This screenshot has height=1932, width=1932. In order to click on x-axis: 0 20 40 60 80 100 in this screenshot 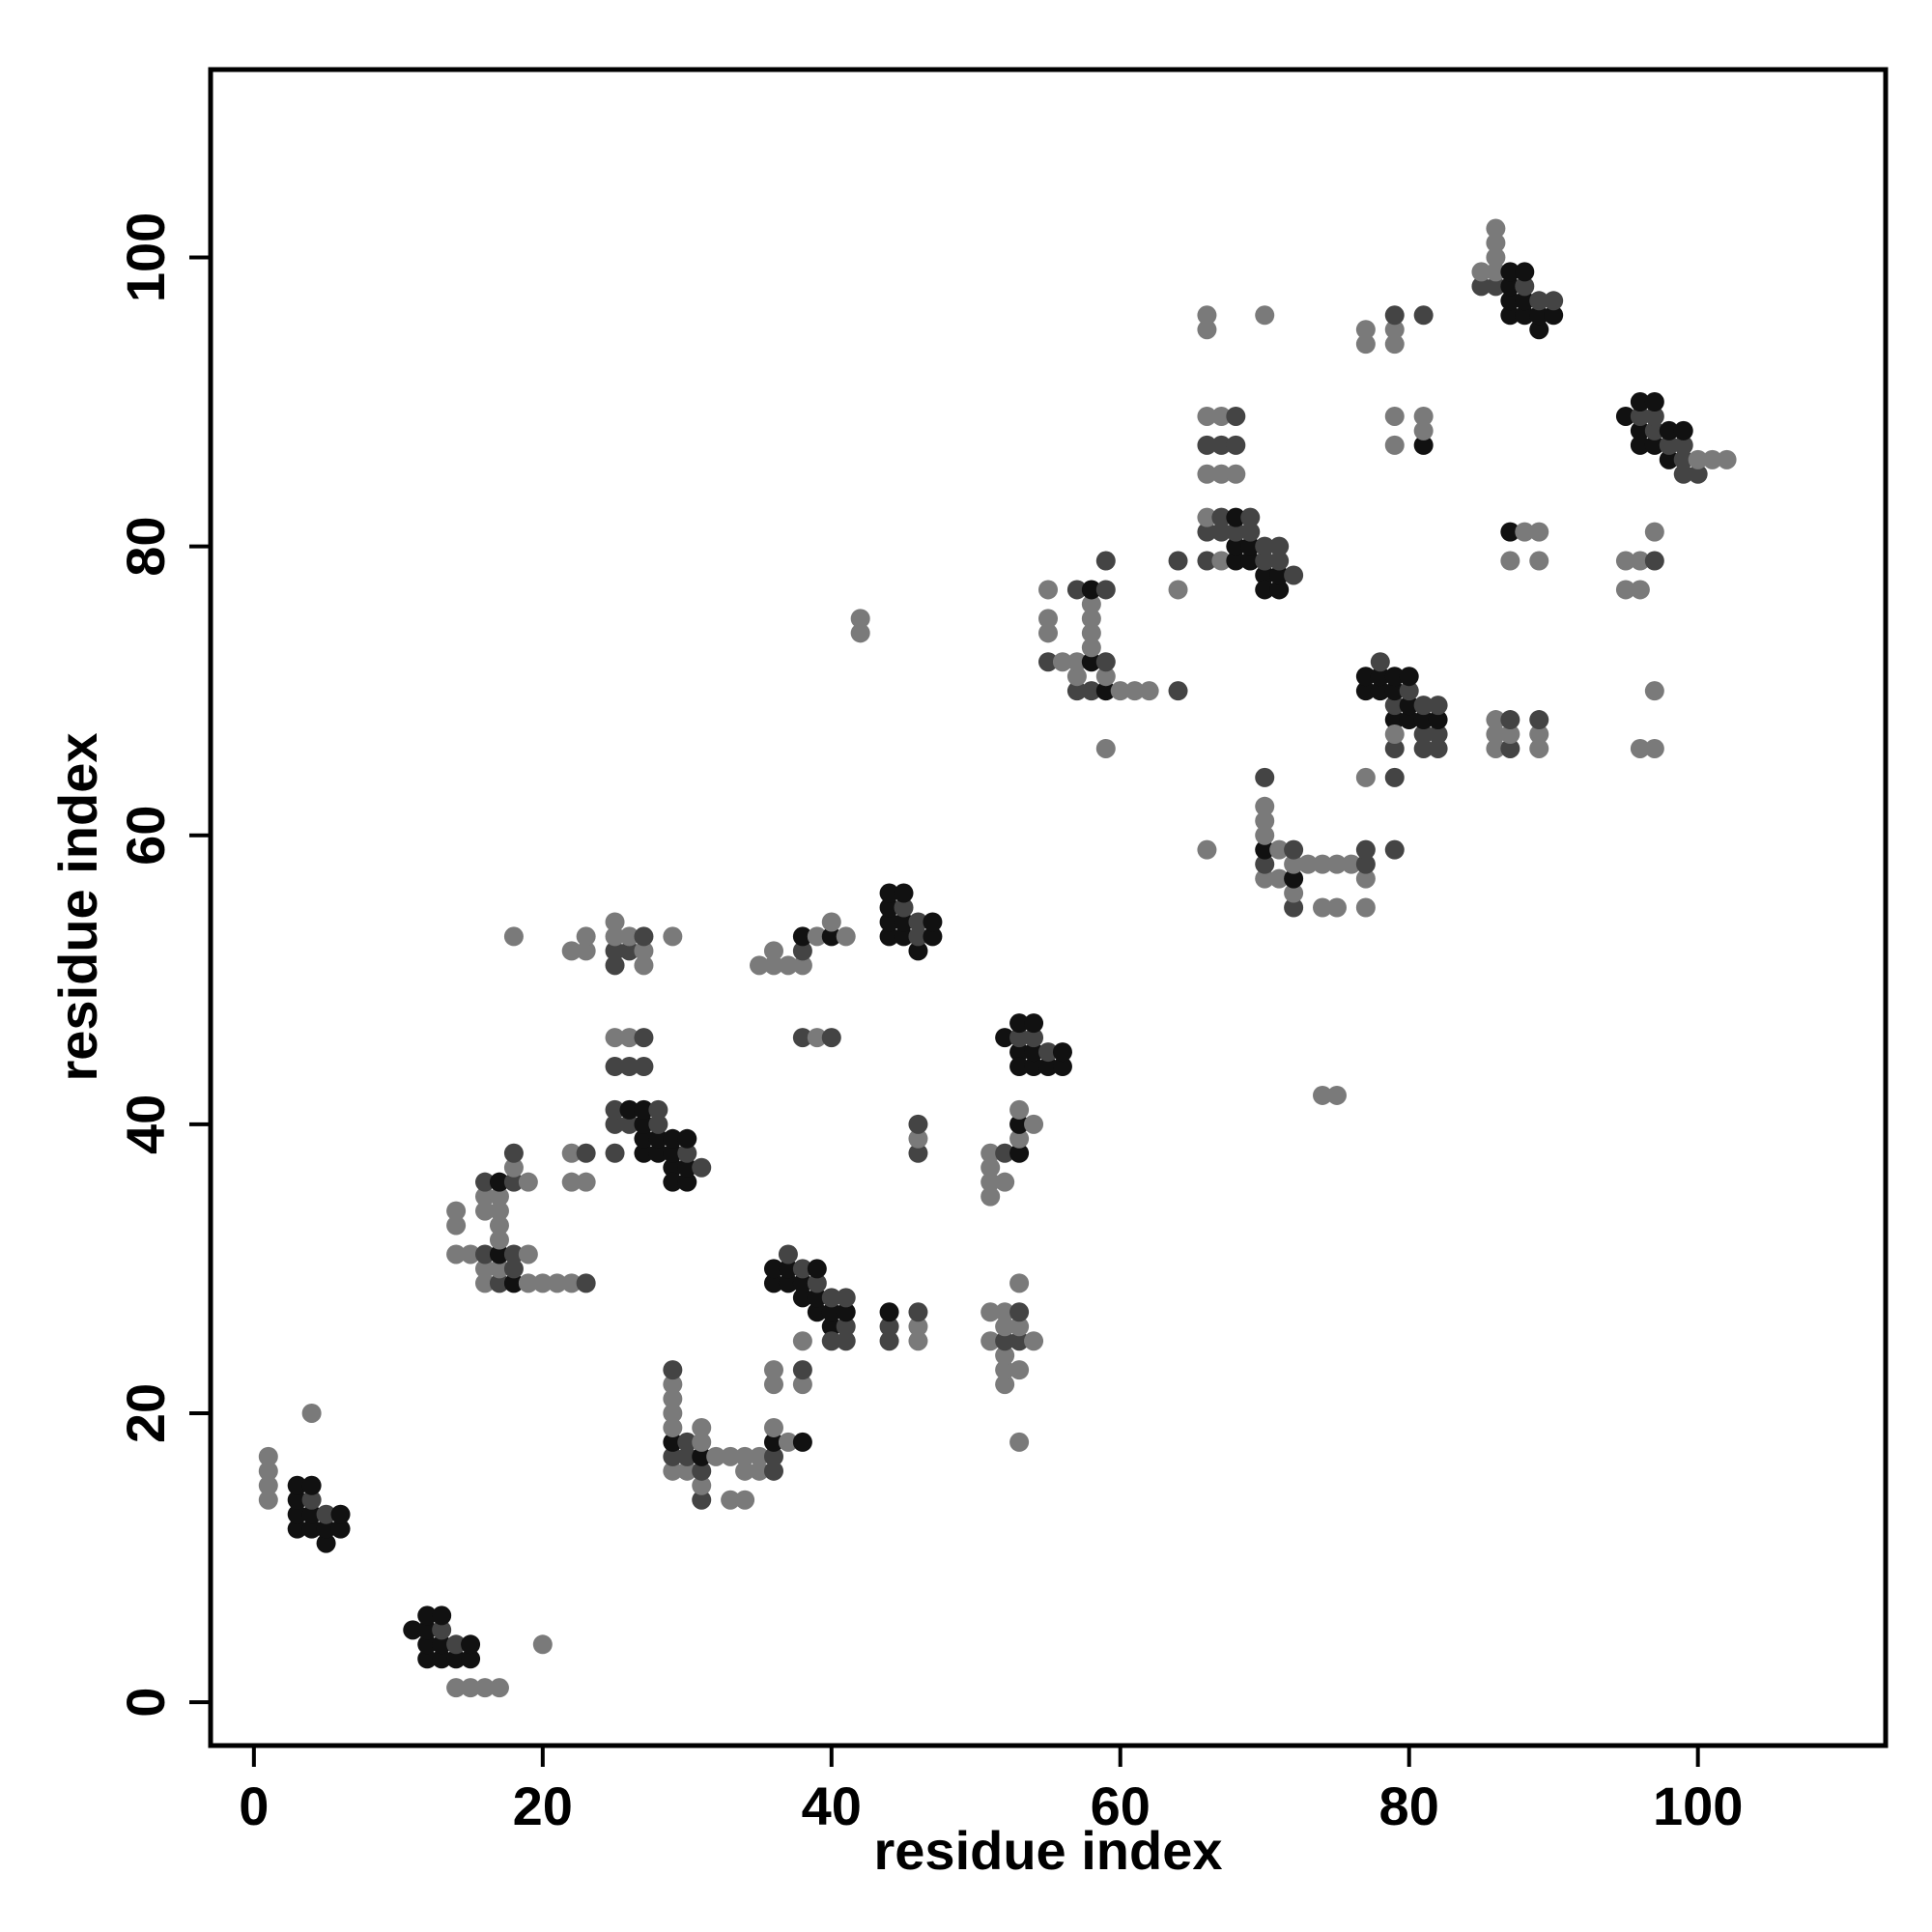, I will do `click(991, 1791)`.